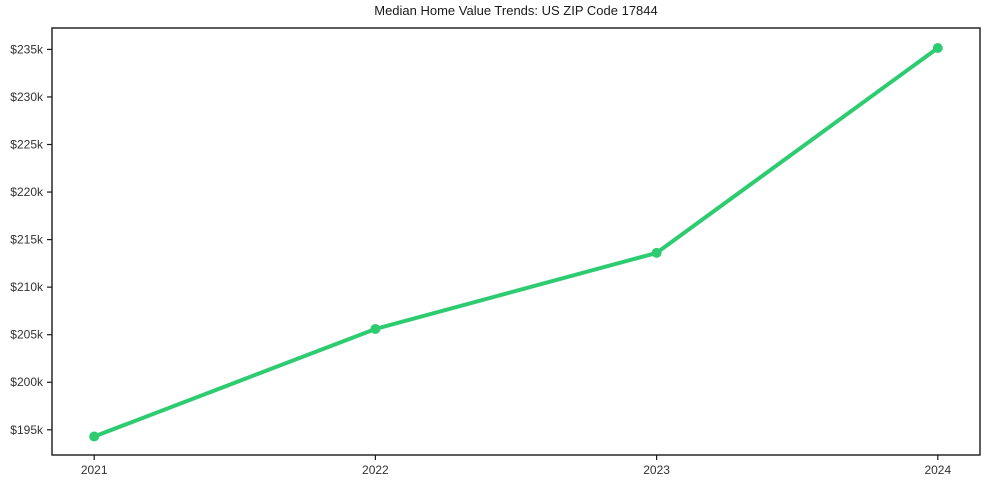 The image size is (990, 490). What do you see at coordinates (27, 382) in the screenshot?
I see `y-tick-label: $200k` at bounding box center [27, 382].